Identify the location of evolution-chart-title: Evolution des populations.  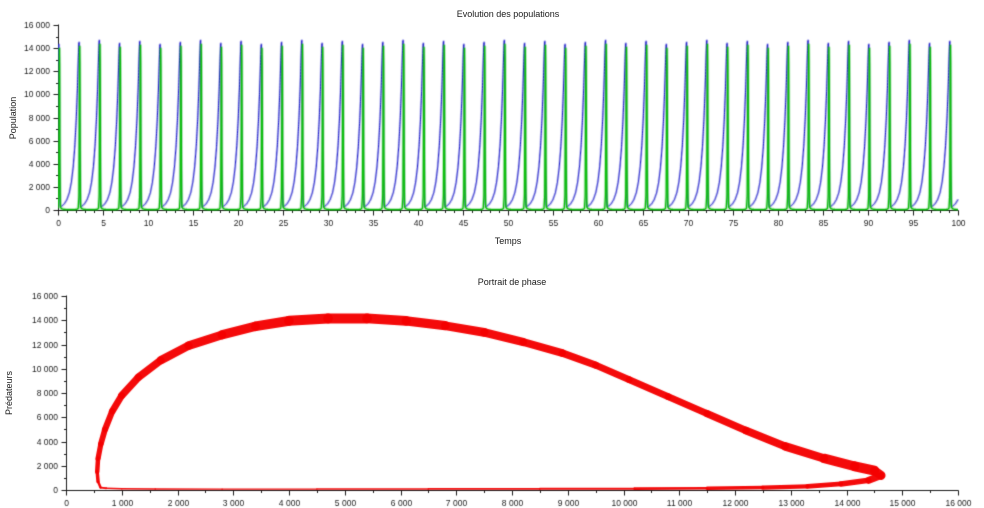
(508, 14).